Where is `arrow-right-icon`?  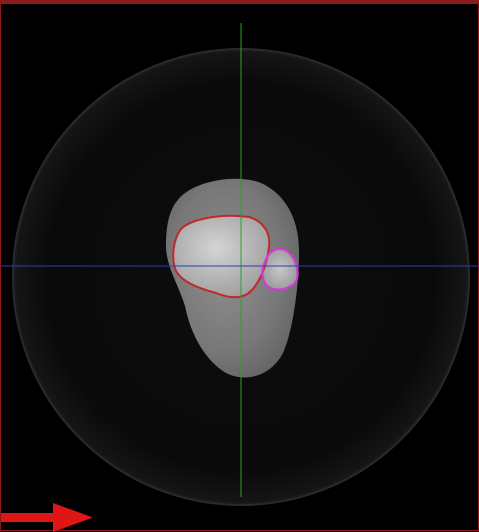
arrow-right-icon is located at coordinates (47, 517).